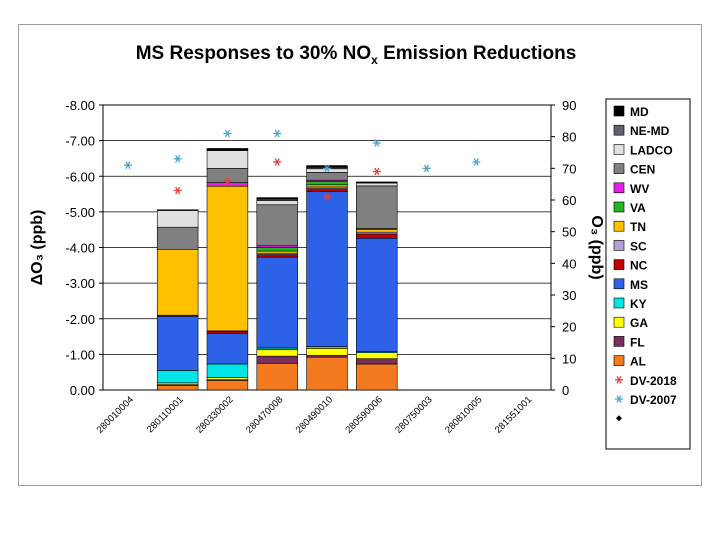 The height and width of the screenshot is (540, 720). Describe the element at coordinates (264, 414) in the screenshot. I see `x-tick-label: 280470008` at that location.